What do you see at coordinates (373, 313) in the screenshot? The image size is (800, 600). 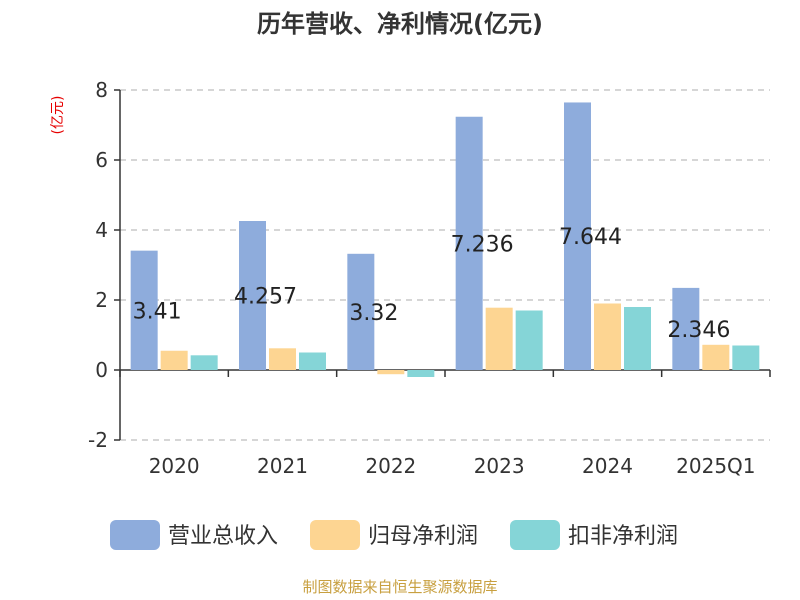 I see `data-label: 3.32` at bounding box center [373, 313].